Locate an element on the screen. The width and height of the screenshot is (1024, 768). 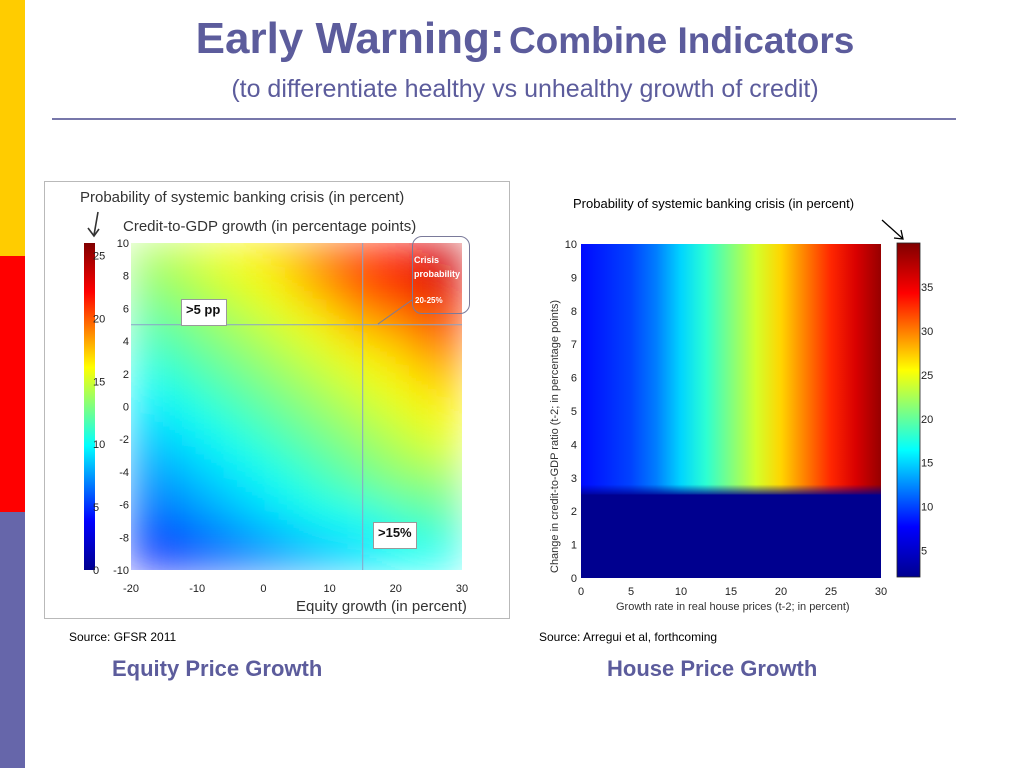
left-x-tick-label: 30 is located at coordinates (462, 589).